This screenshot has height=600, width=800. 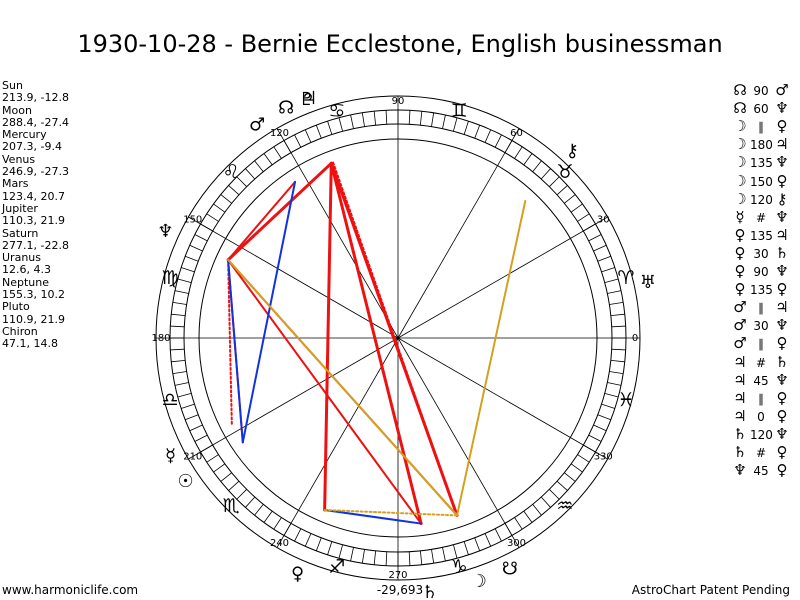 What do you see at coordinates (635, 338) in the screenshot?
I see `degree-label: 0` at bounding box center [635, 338].